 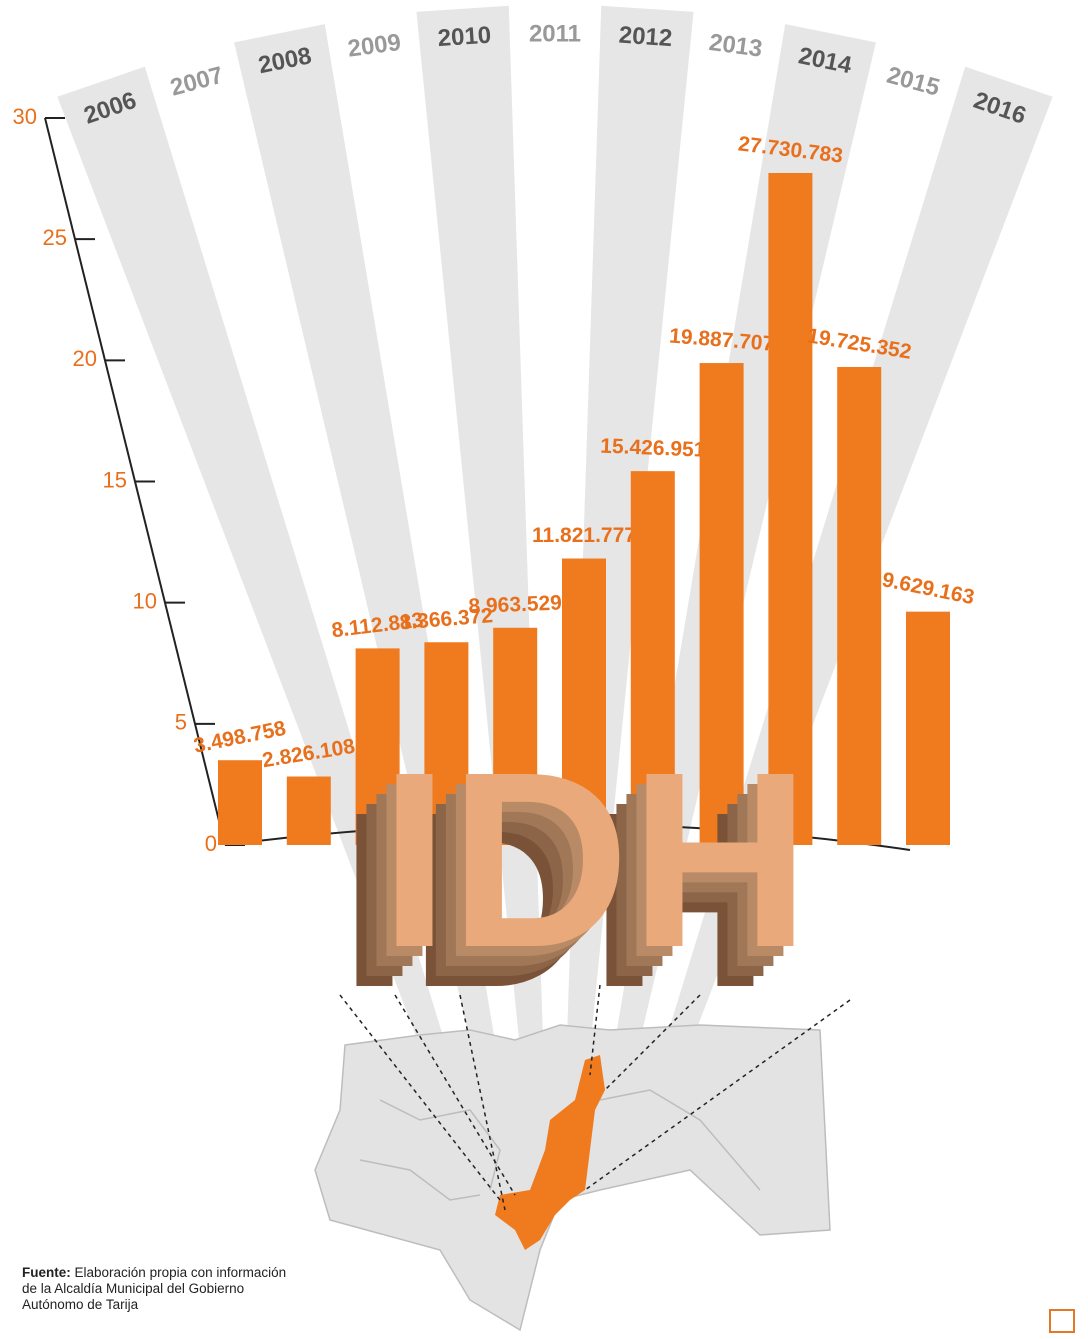 What do you see at coordinates (1062, 1321) in the screenshot?
I see `logo` at bounding box center [1062, 1321].